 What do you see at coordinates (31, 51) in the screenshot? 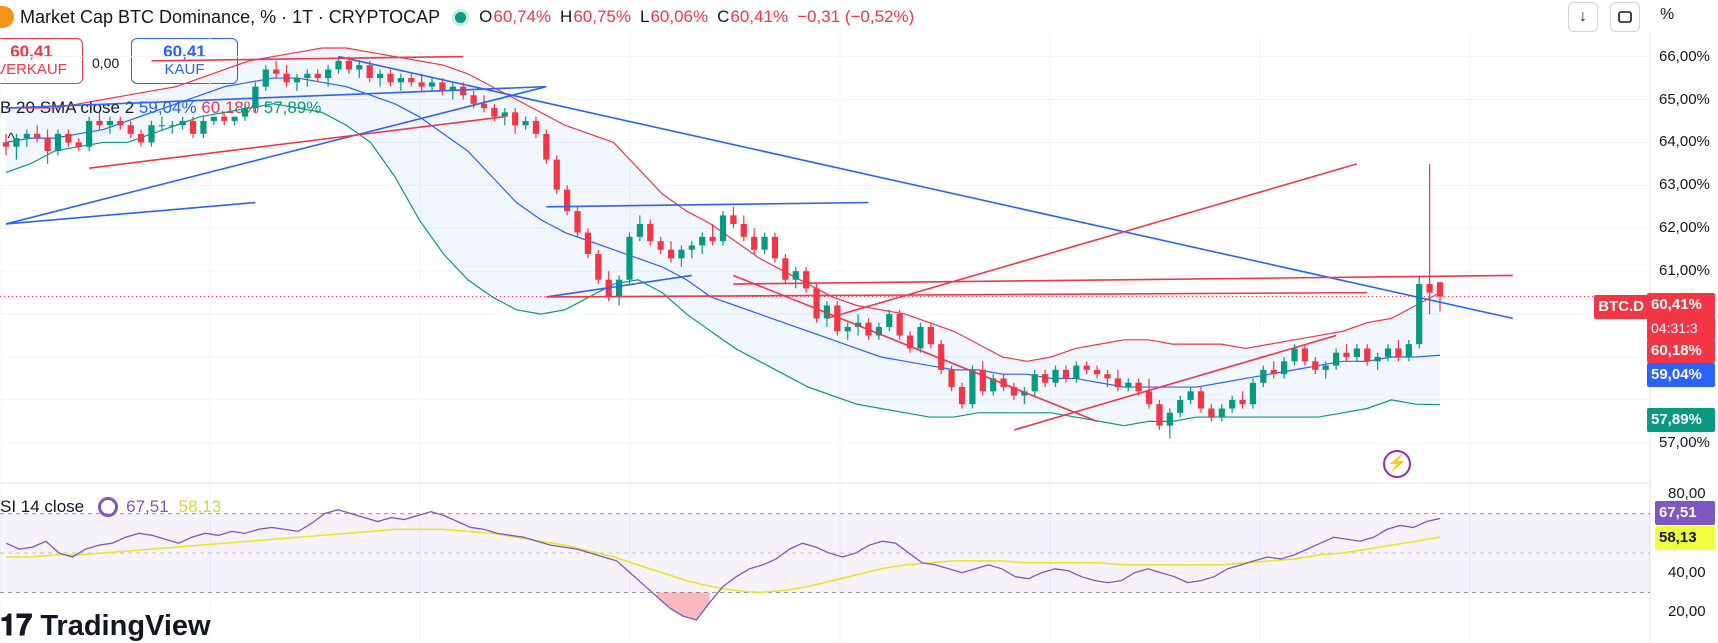
I see `sell-price: 60,41` at bounding box center [31, 51].